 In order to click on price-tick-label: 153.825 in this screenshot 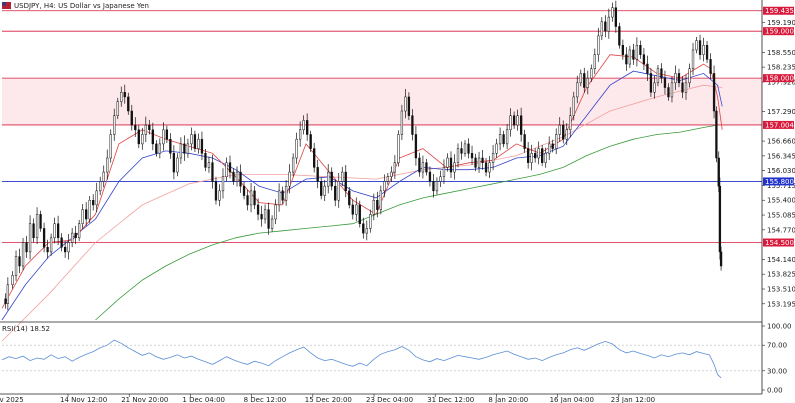, I will do `click(781, 275)`.